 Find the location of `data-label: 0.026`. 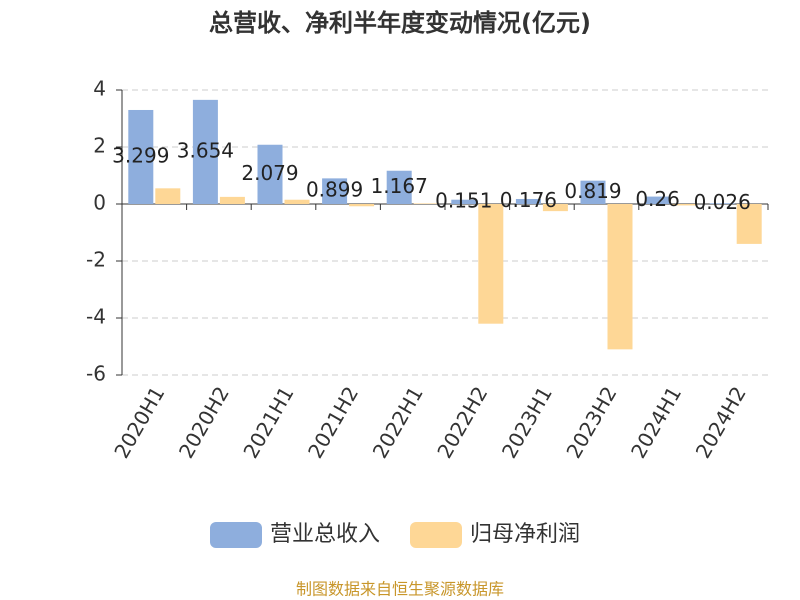

data-label: 0.026 is located at coordinates (722, 202).